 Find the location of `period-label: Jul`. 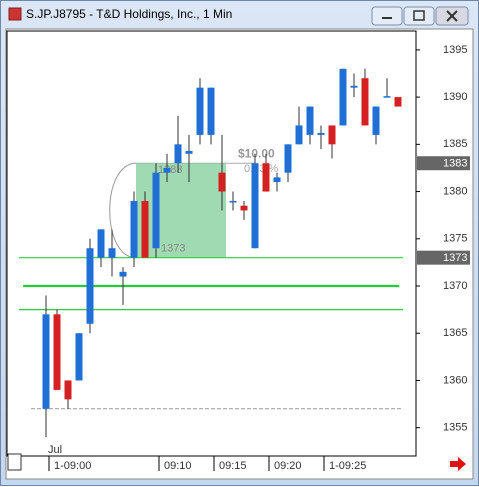

period-label: Jul is located at coordinates (55, 450).